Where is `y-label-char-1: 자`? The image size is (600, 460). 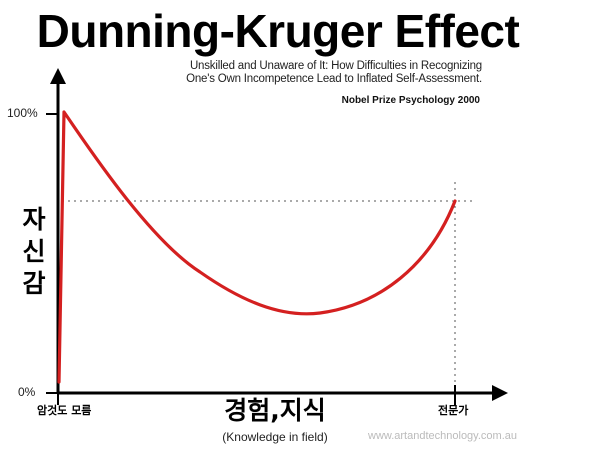
y-label-char-1: 자 is located at coordinates (34, 219).